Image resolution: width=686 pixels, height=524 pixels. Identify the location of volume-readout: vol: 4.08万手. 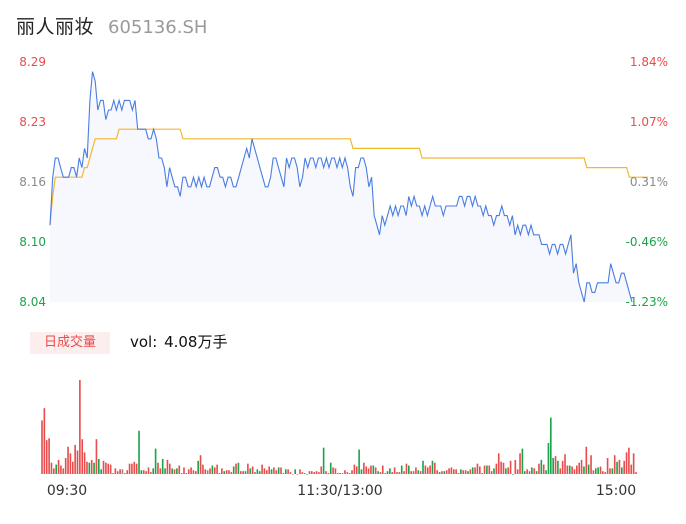
(179, 342).